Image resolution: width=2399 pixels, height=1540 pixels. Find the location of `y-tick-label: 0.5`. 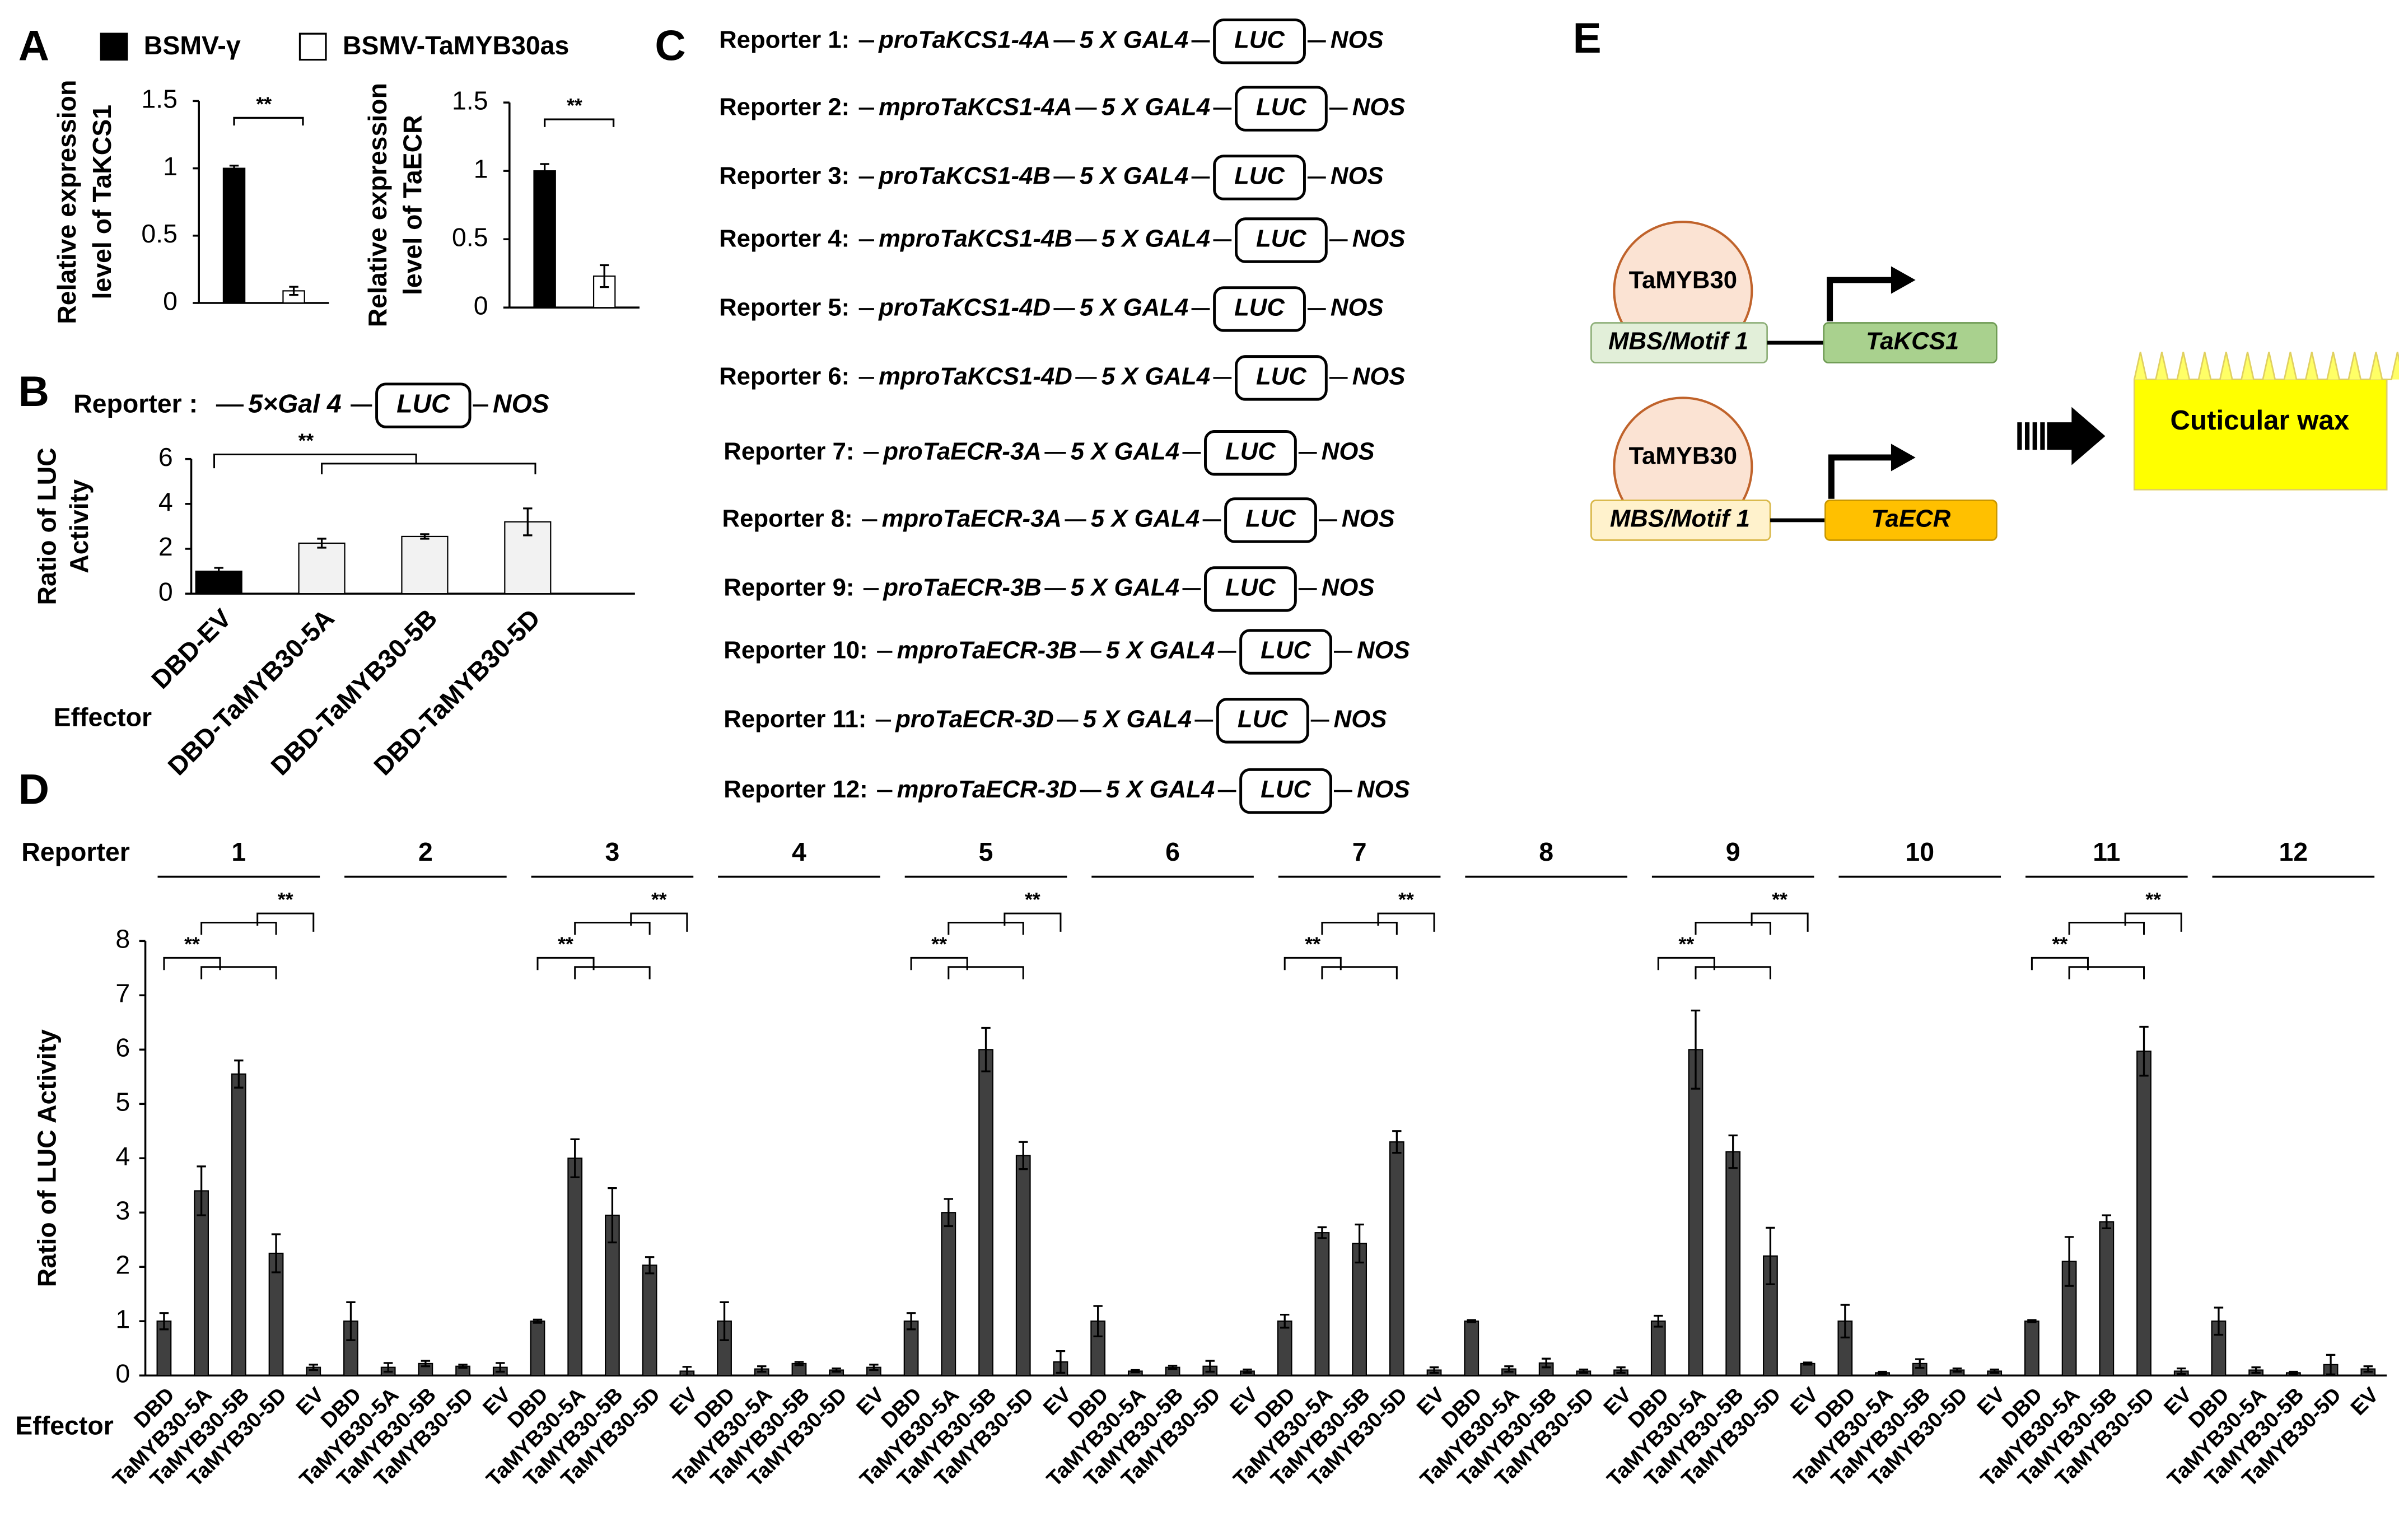

y-tick-label: 0.5 is located at coordinates (160, 234).